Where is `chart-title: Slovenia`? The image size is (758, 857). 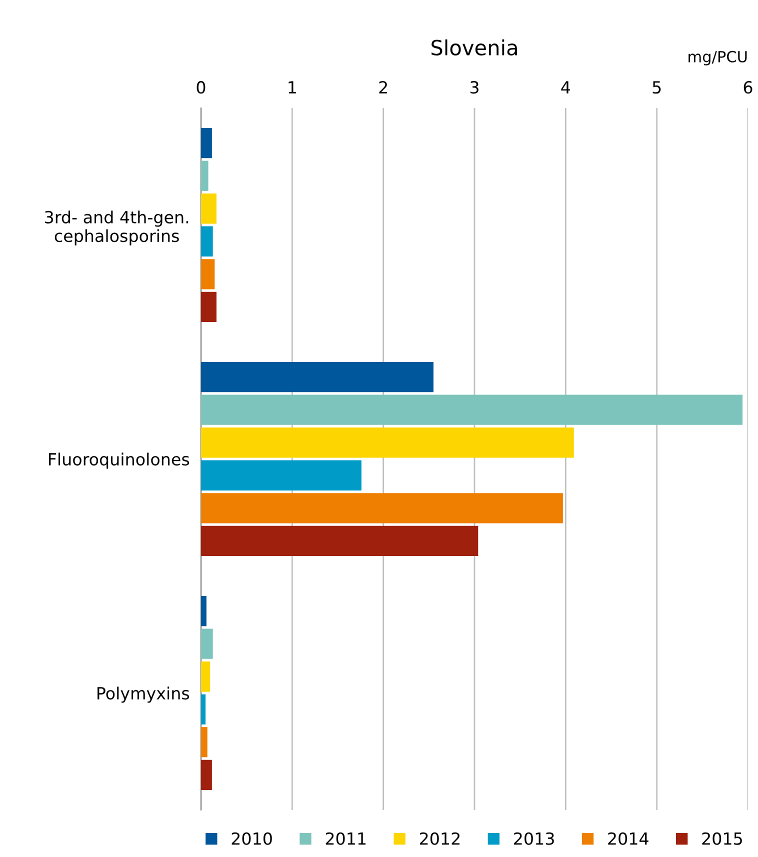
chart-title: Slovenia is located at coordinates (474, 47).